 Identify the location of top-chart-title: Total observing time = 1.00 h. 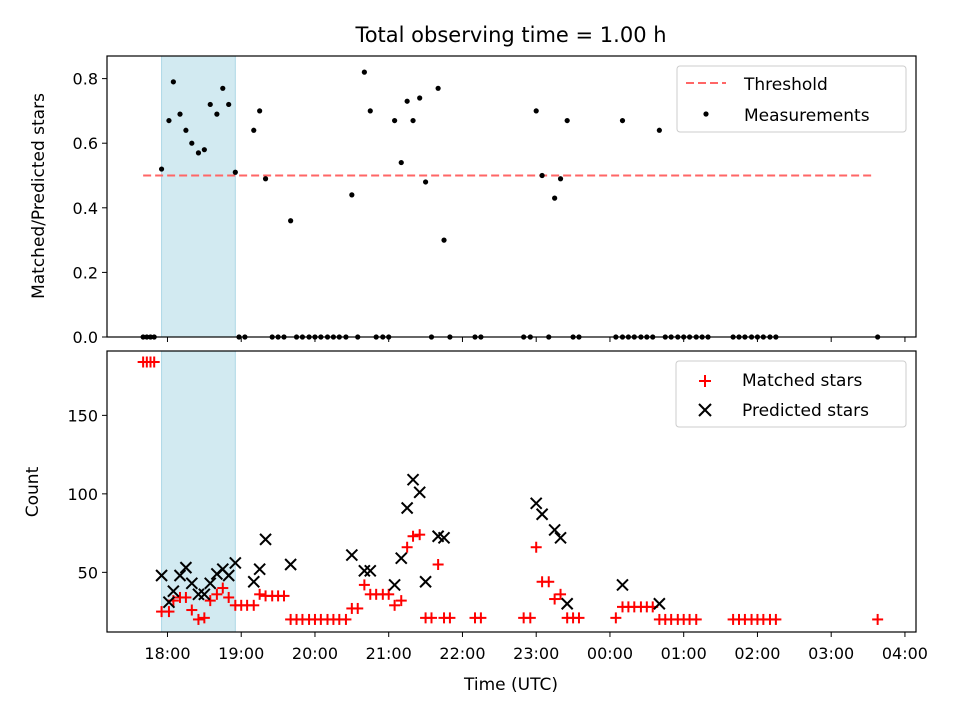
(510, 35).